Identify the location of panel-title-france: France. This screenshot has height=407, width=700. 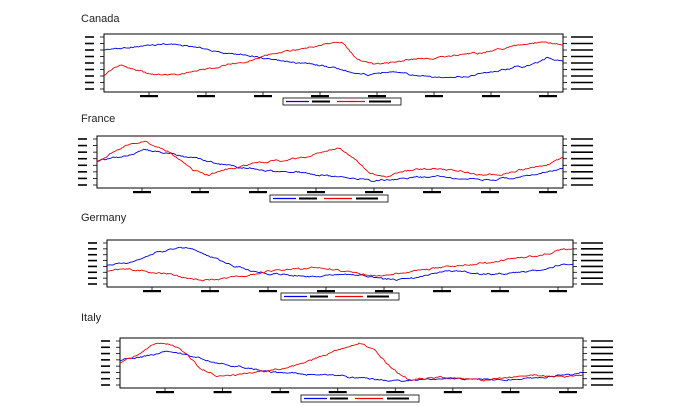
(98, 119).